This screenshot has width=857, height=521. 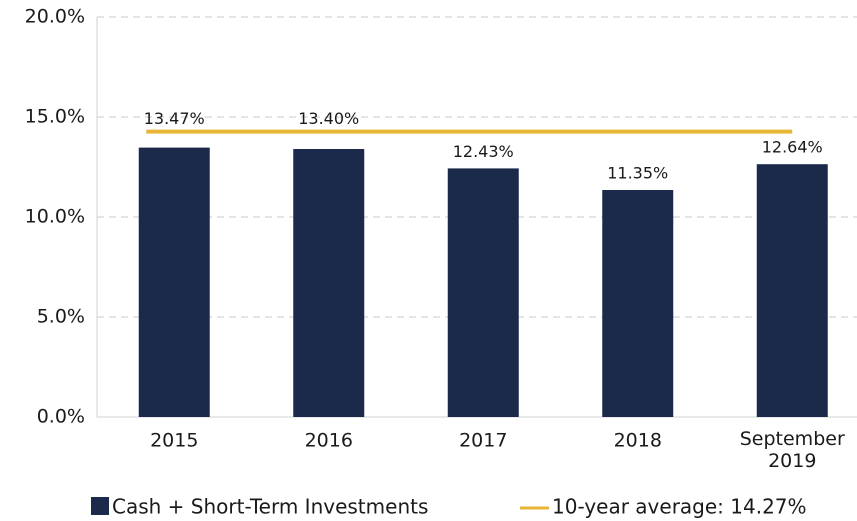 I want to click on value-label: 13.47%, so click(x=174, y=118).